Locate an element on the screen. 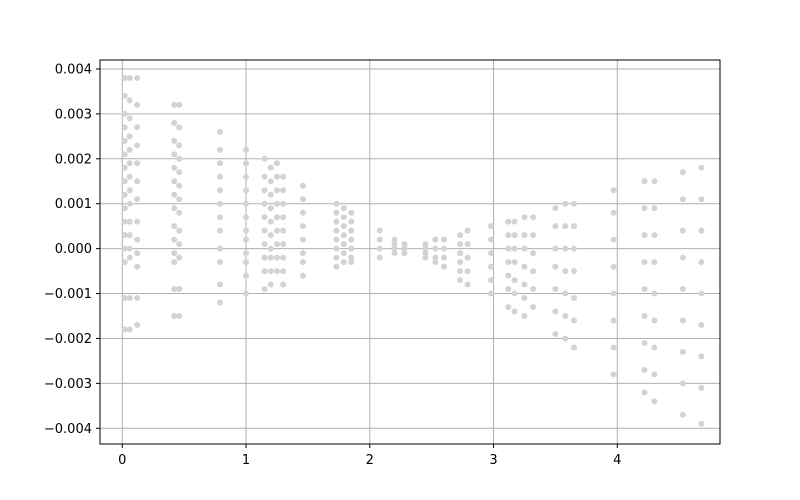 The width and height of the screenshot is (800, 500). y-tick-label: −0.001 is located at coordinates (68, 294).